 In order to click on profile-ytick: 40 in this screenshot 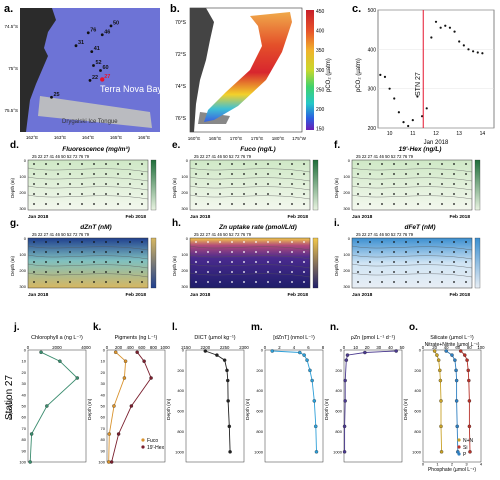, I will do `click(24, 394)`.